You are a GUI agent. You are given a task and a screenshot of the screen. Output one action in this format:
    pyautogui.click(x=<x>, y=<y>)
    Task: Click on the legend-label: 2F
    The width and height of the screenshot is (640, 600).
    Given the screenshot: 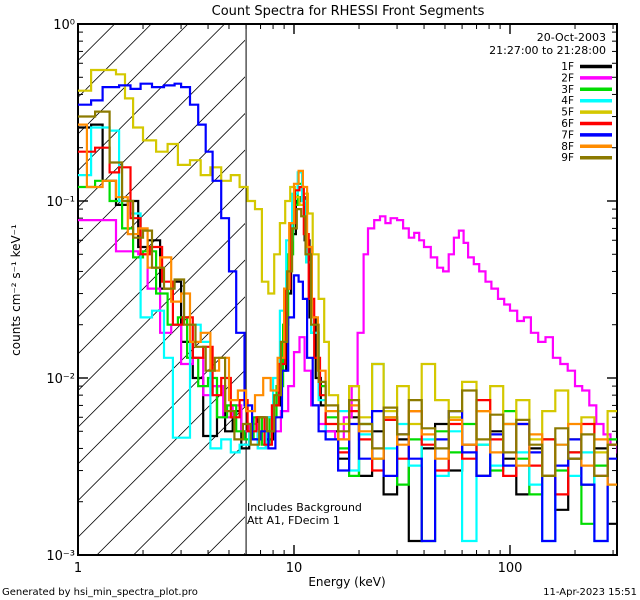 What is the action you would take?
    pyautogui.click(x=567, y=78)
    